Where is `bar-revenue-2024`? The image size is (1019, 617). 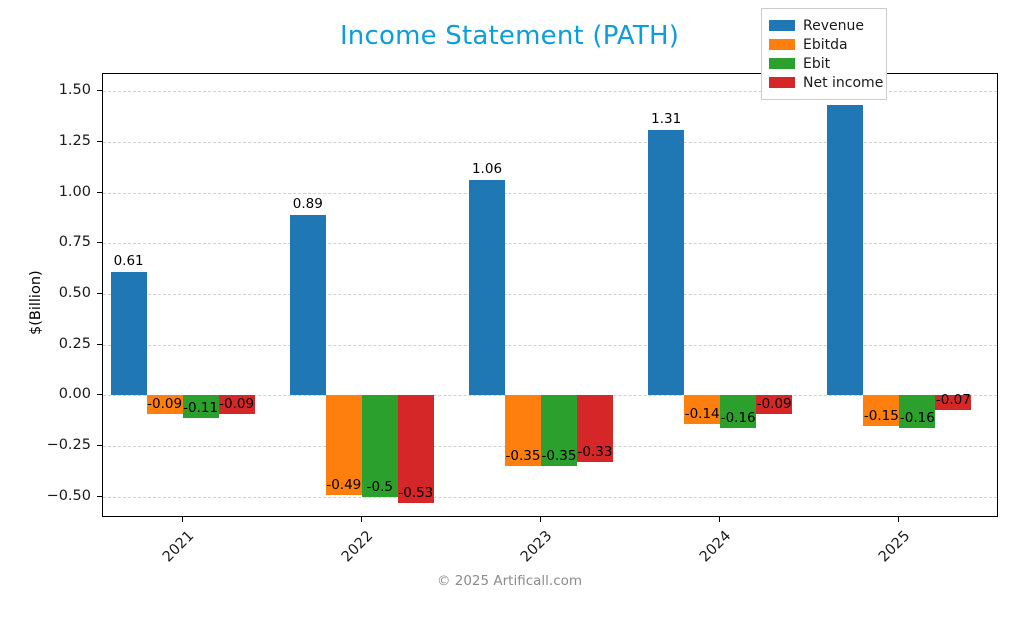
bar-revenue-2024 is located at coordinates (666, 262).